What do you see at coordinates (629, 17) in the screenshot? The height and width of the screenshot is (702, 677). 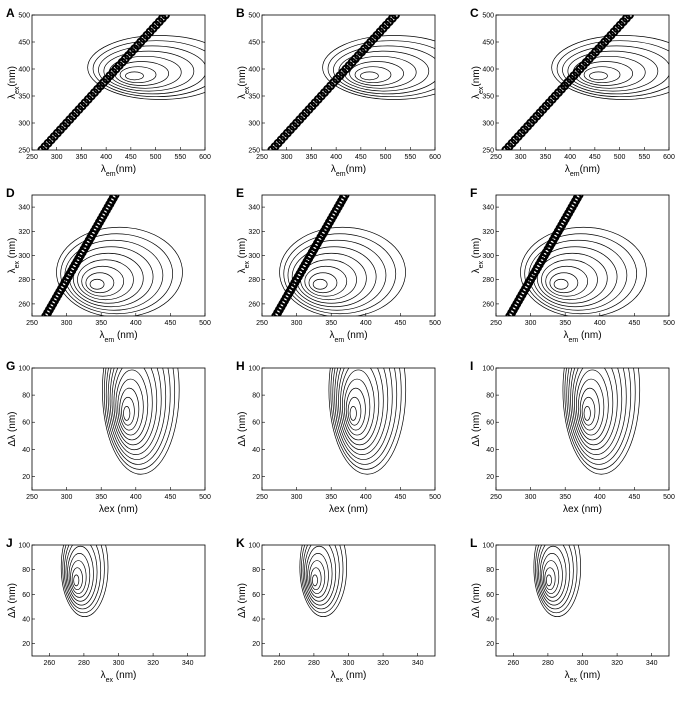 I see `scatter-band` at bounding box center [629, 17].